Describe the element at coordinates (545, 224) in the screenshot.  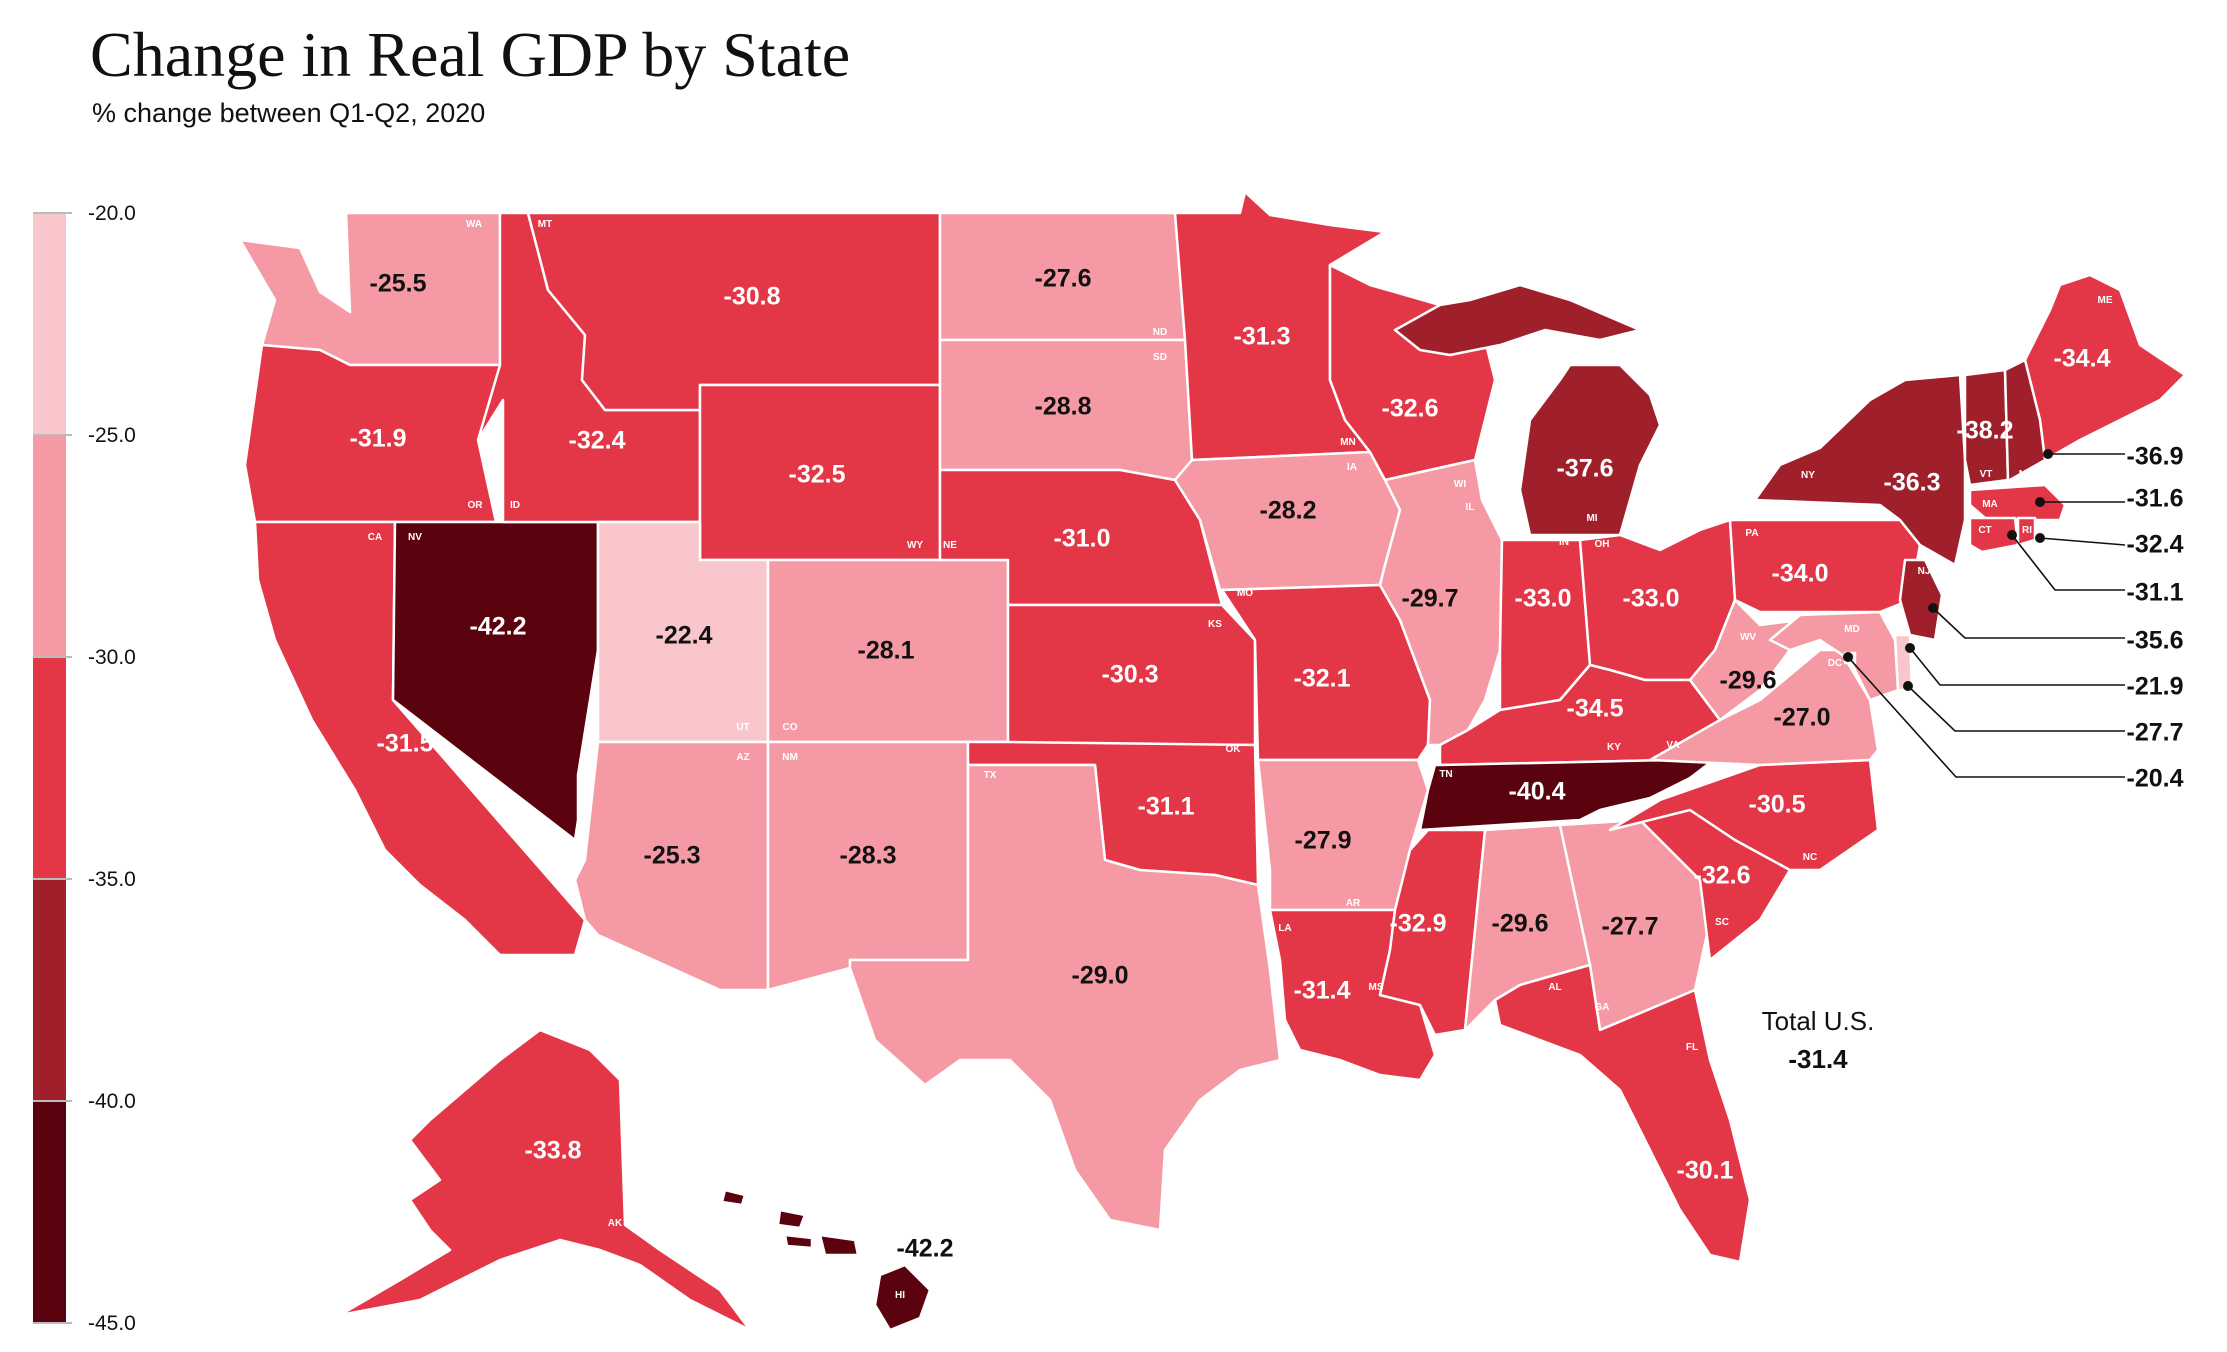
I see `state-abbr-mt: MT` at that location.